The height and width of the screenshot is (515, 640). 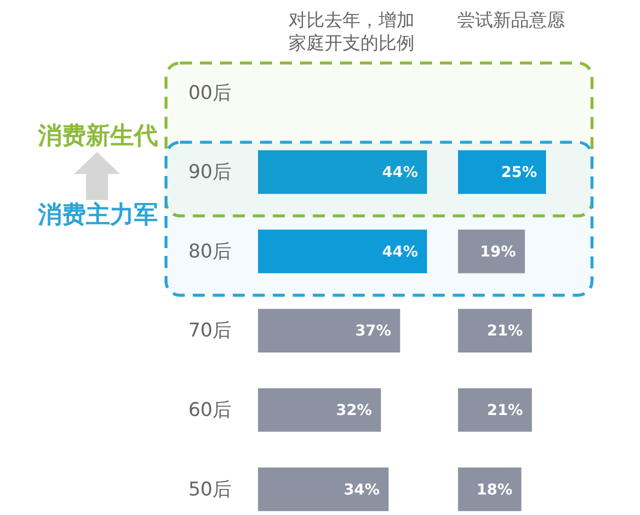 I want to click on chart-title: 尝试新品意愿, so click(x=511, y=20).